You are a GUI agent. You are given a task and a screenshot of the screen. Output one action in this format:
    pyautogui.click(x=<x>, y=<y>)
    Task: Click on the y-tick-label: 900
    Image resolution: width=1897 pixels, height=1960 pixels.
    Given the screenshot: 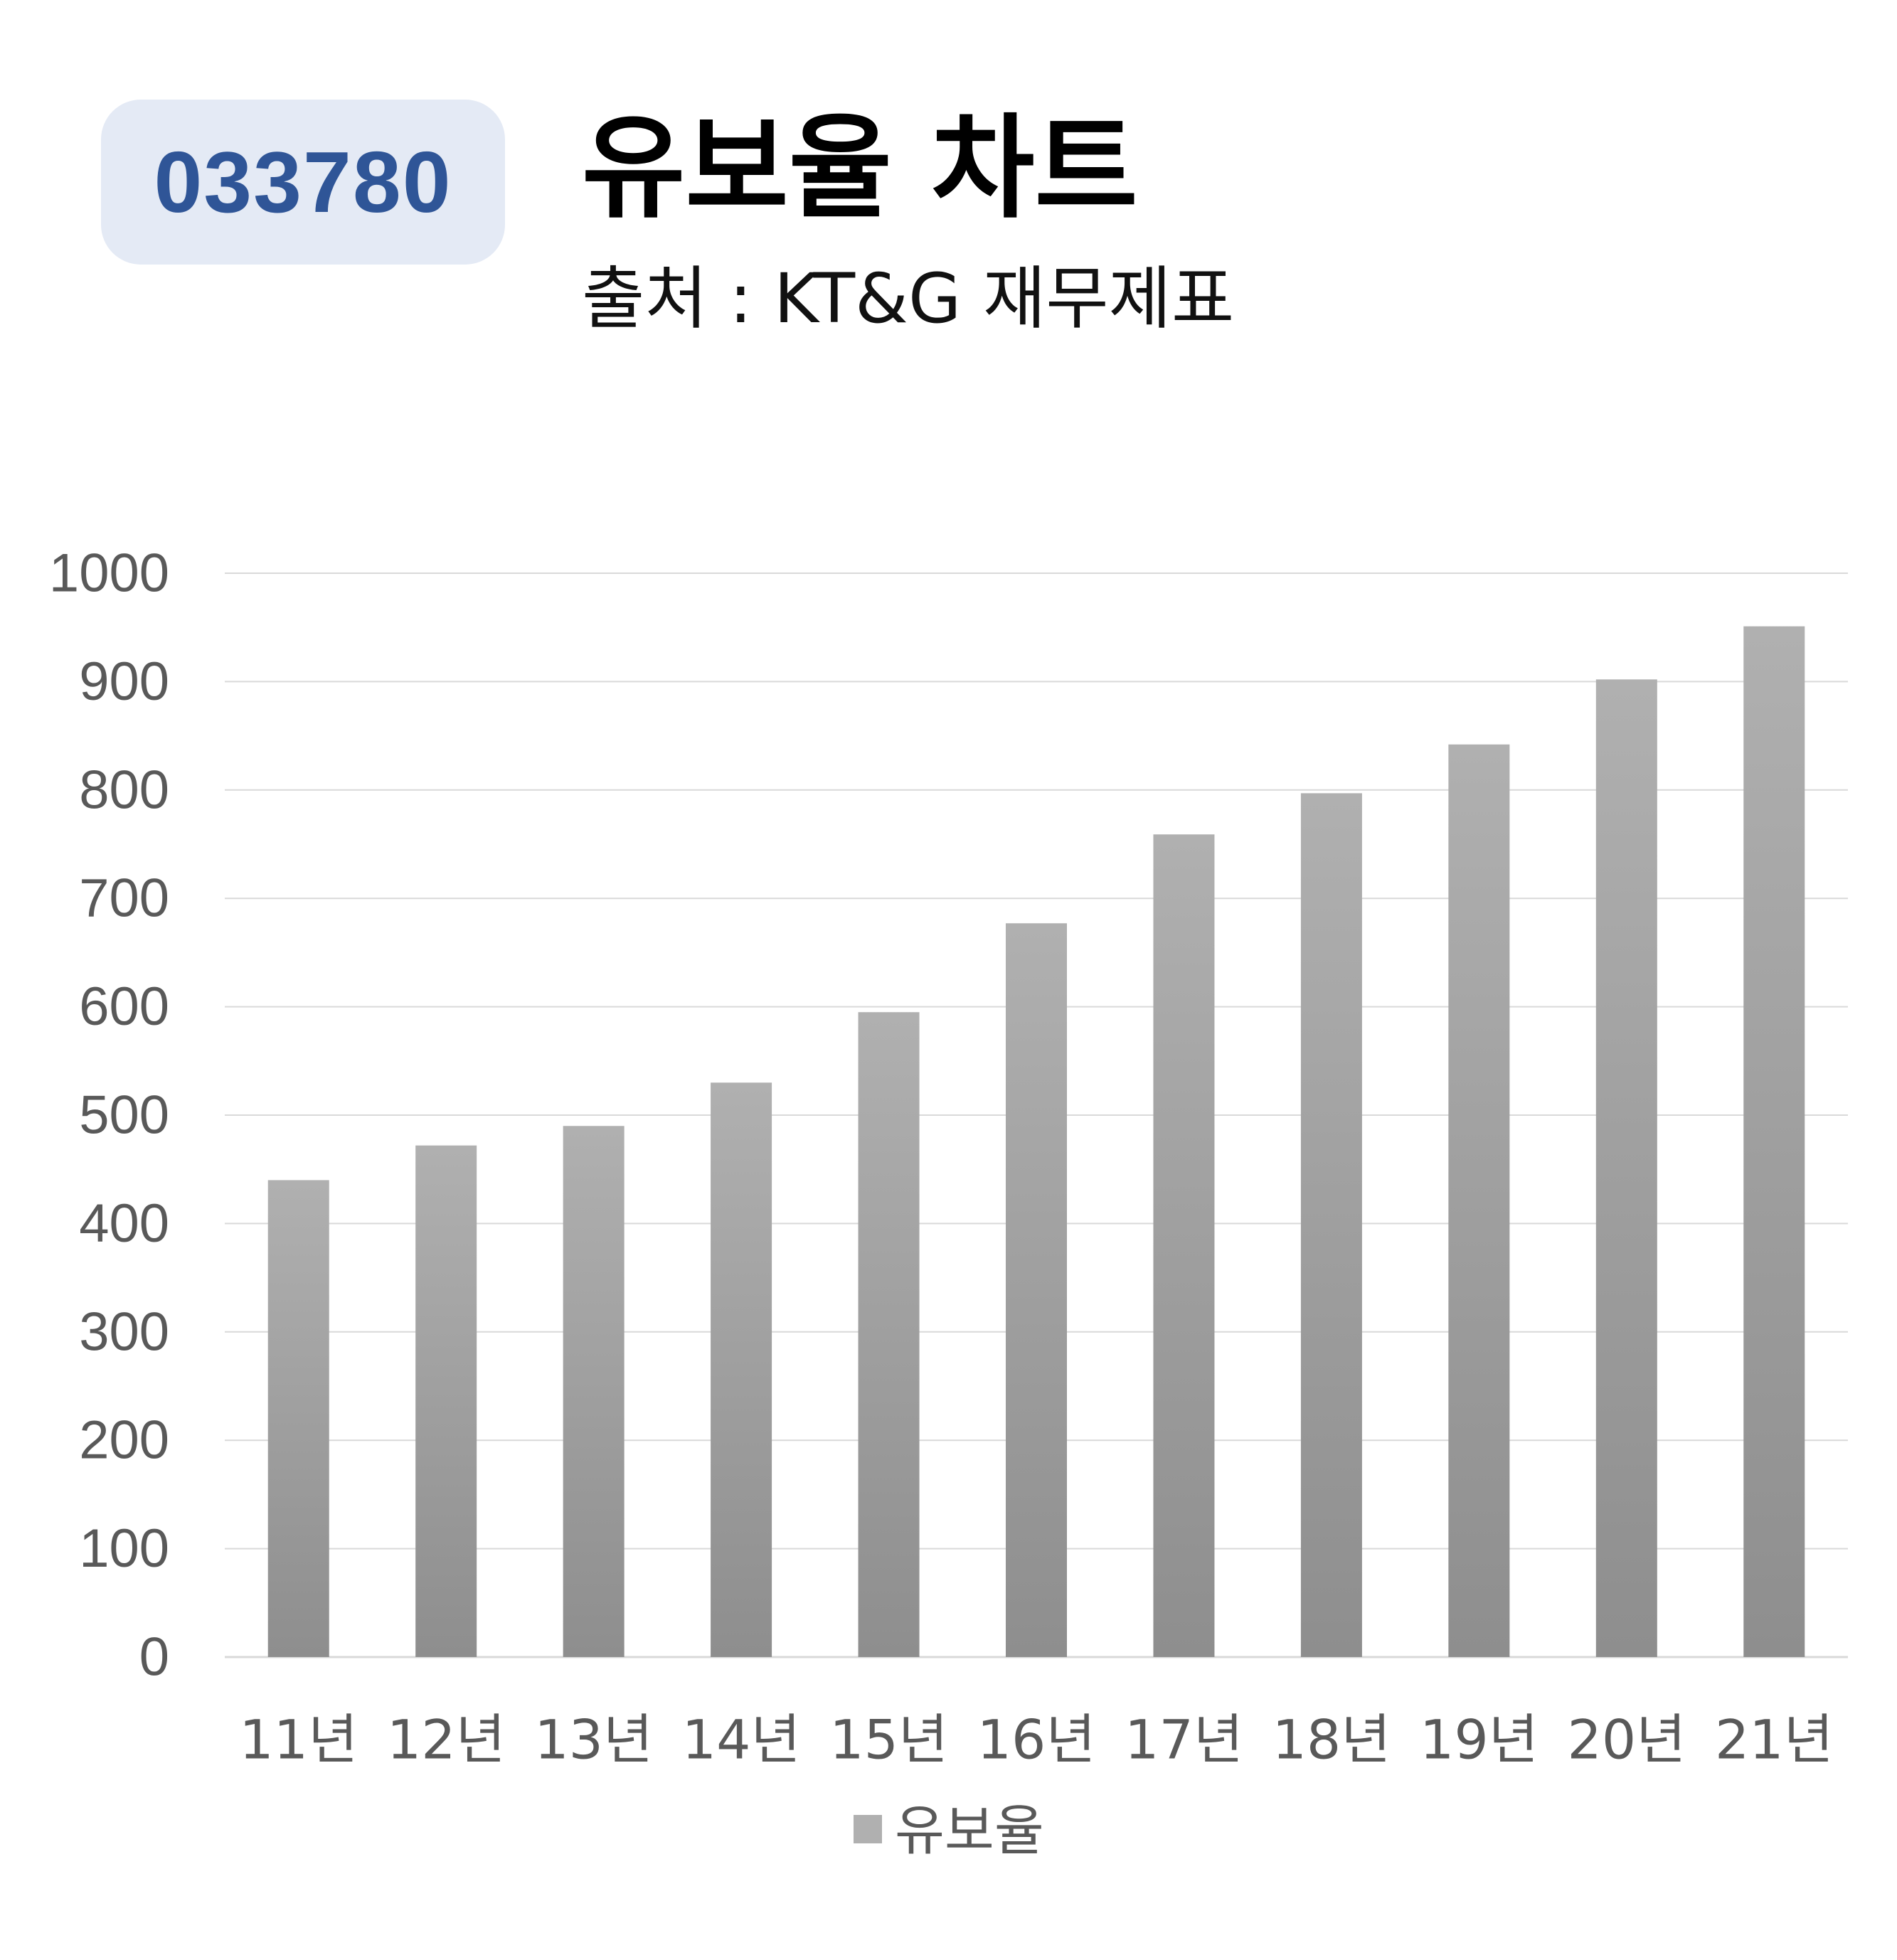 What is the action you would take?
    pyautogui.click(x=124, y=681)
    